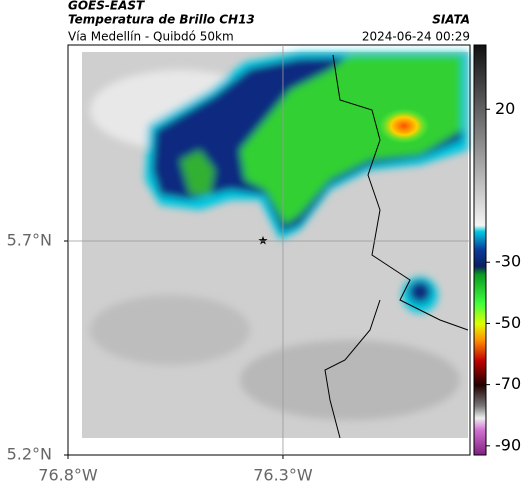 This screenshot has height=491, width=526. What do you see at coordinates (106, 6) in the screenshot?
I see `source: GOES-EAST` at bounding box center [106, 6].